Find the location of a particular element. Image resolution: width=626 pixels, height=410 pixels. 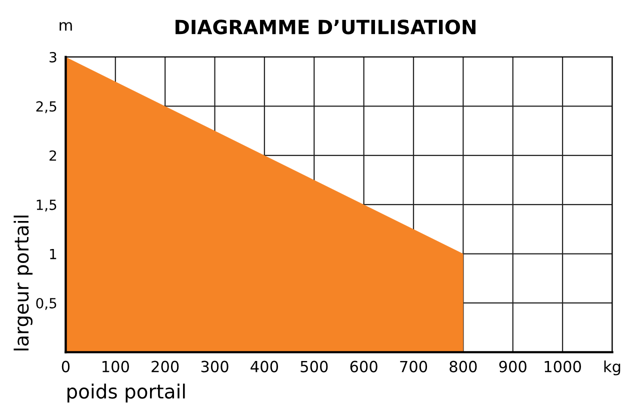

y-tick-label: 1,5 is located at coordinates (46, 206).